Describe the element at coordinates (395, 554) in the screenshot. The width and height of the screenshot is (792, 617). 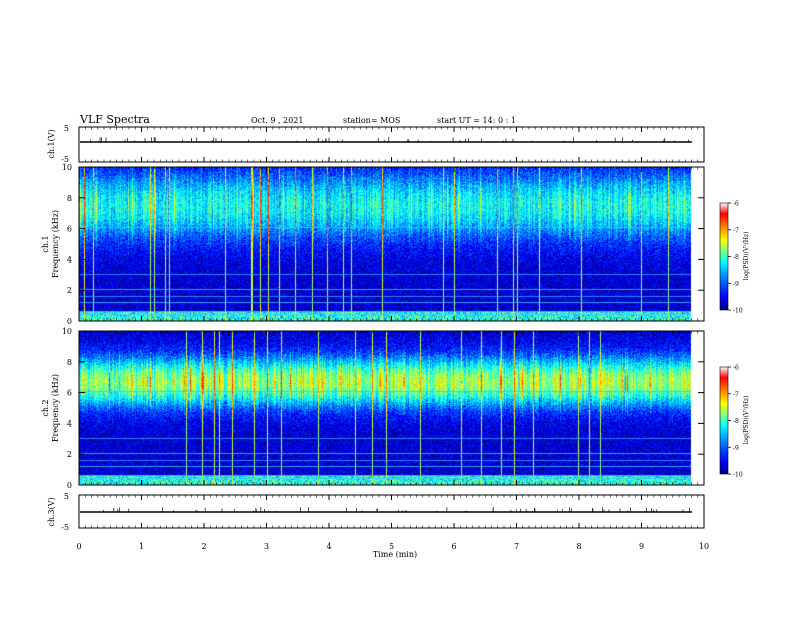
I see `x-axis-label: Time (min)` at that location.